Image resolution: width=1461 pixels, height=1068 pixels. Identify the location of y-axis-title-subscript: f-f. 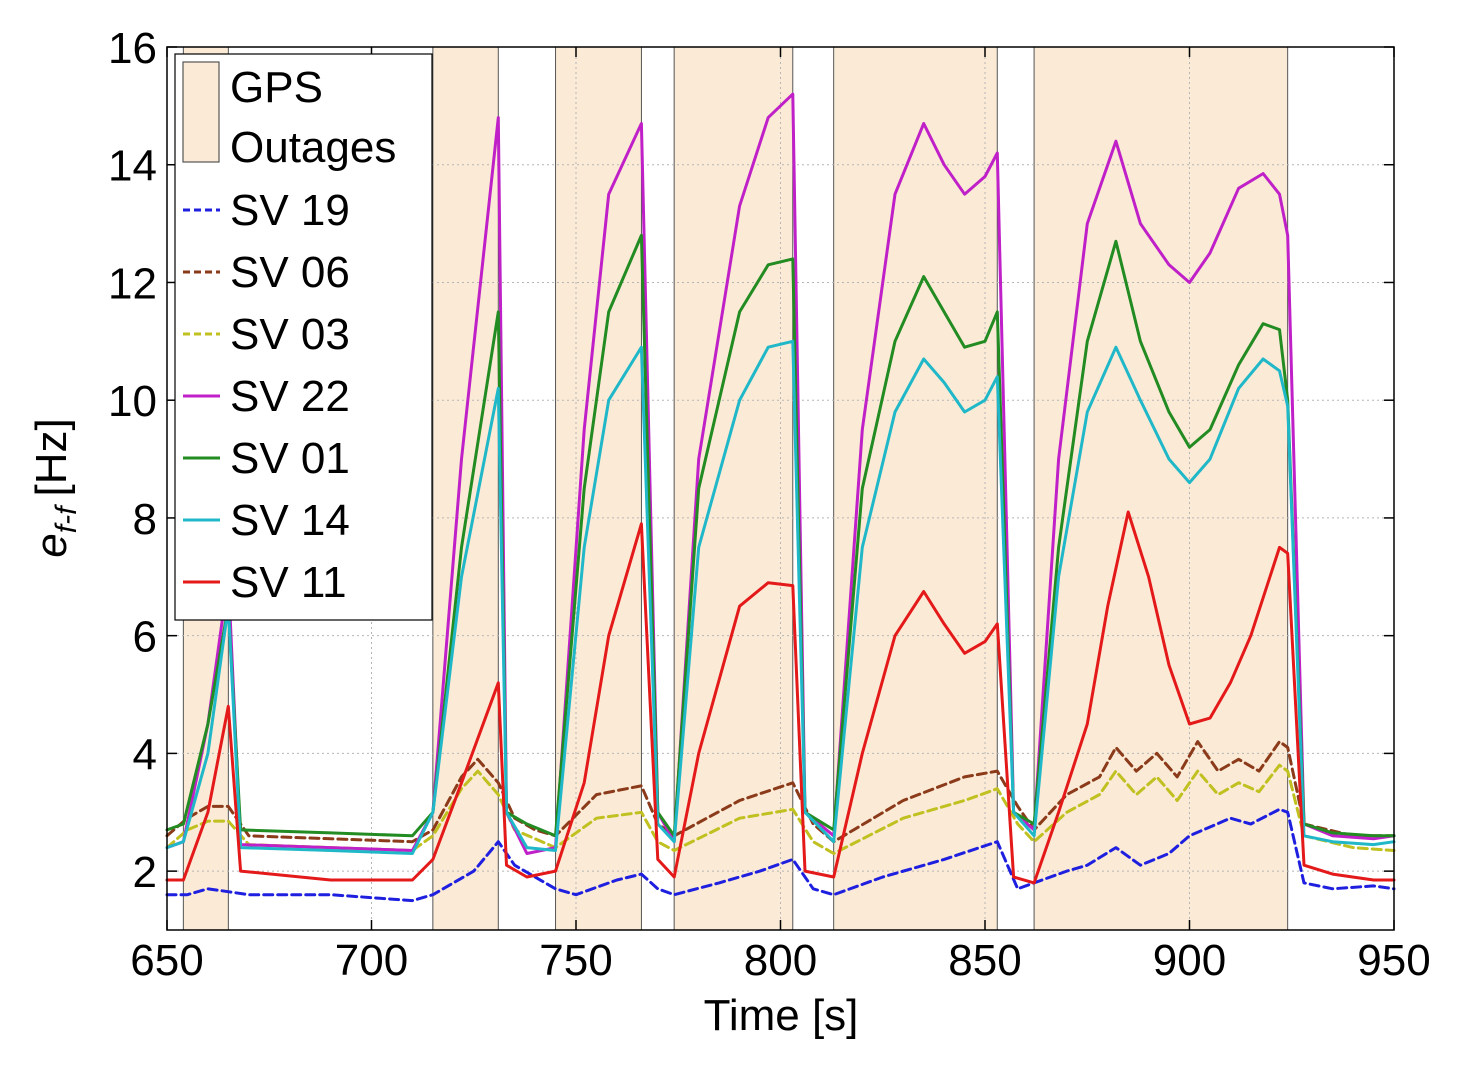
(66, 518).